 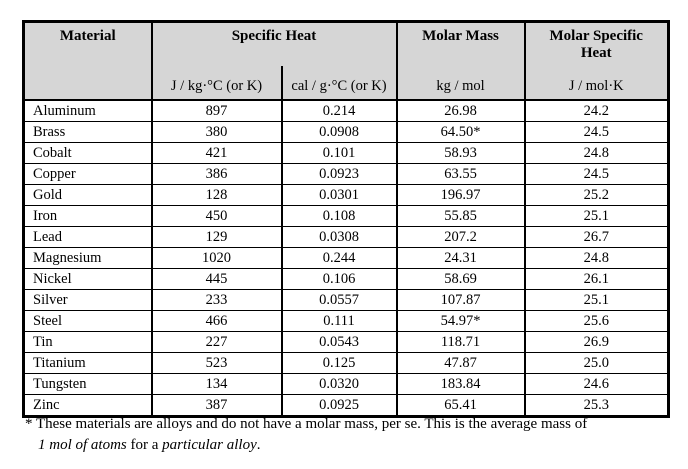 I want to click on table-row: Copper 386 0.0923 63.55 24.5, so click(x=345, y=174).